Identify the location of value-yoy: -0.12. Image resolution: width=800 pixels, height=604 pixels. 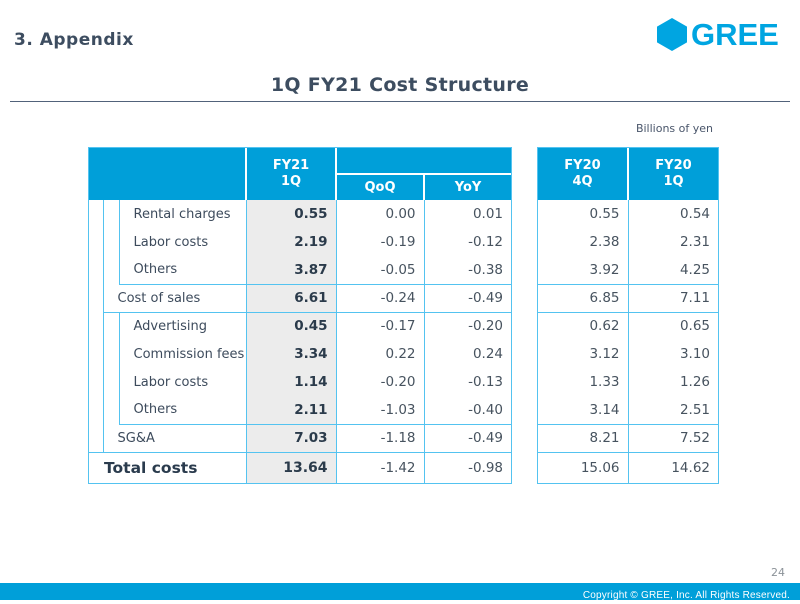
(467, 242).